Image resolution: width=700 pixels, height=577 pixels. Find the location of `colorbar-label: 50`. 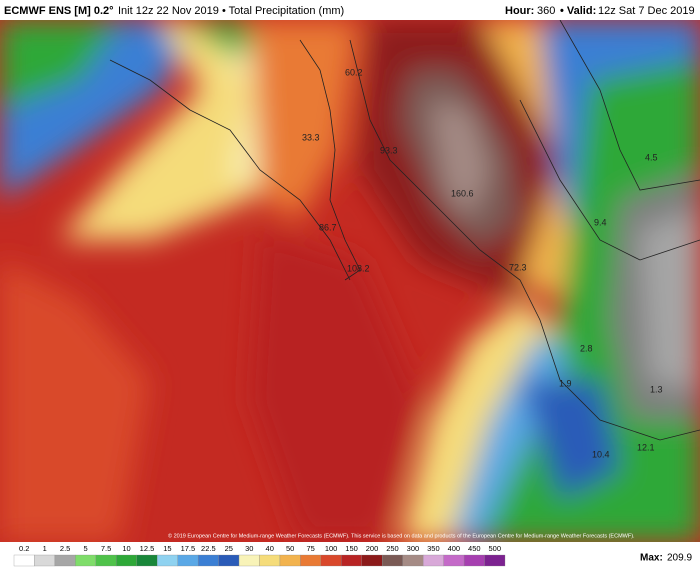

colorbar-label: 50 is located at coordinates (290, 548).